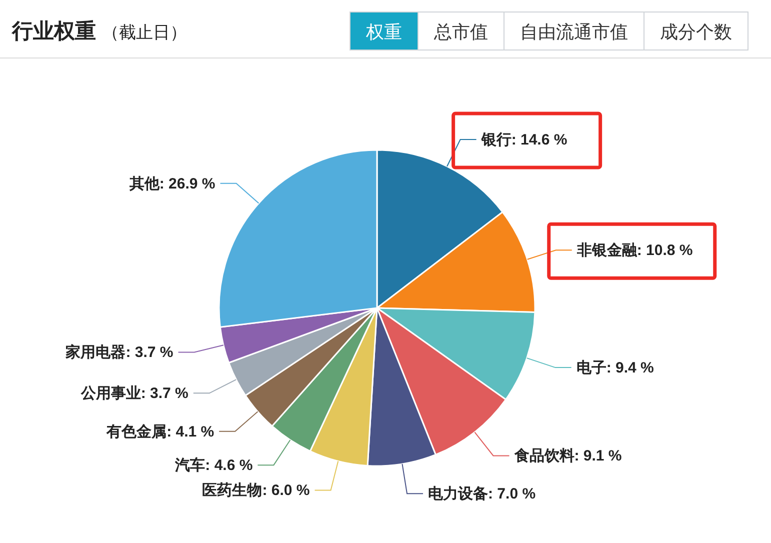 The height and width of the screenshot is (543, 771). Describe the element at coordinates (696, 32) in the screenshot. I see `text: 成分个数` at that location.